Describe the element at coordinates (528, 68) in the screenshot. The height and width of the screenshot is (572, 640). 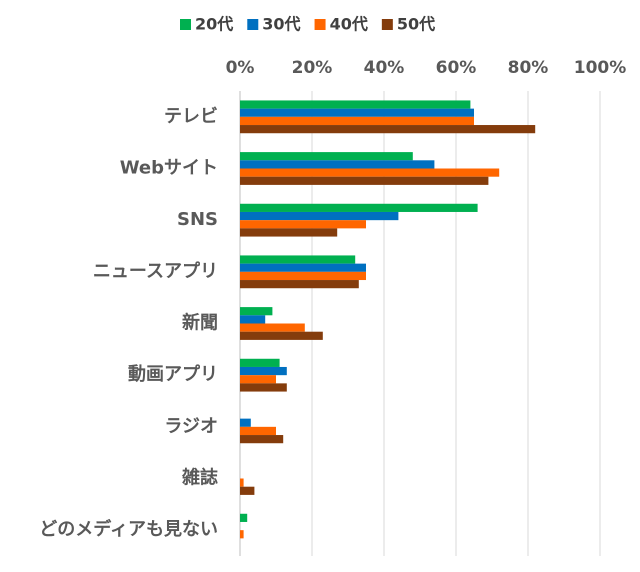
I see `x-tick-label: 80%` at that location.